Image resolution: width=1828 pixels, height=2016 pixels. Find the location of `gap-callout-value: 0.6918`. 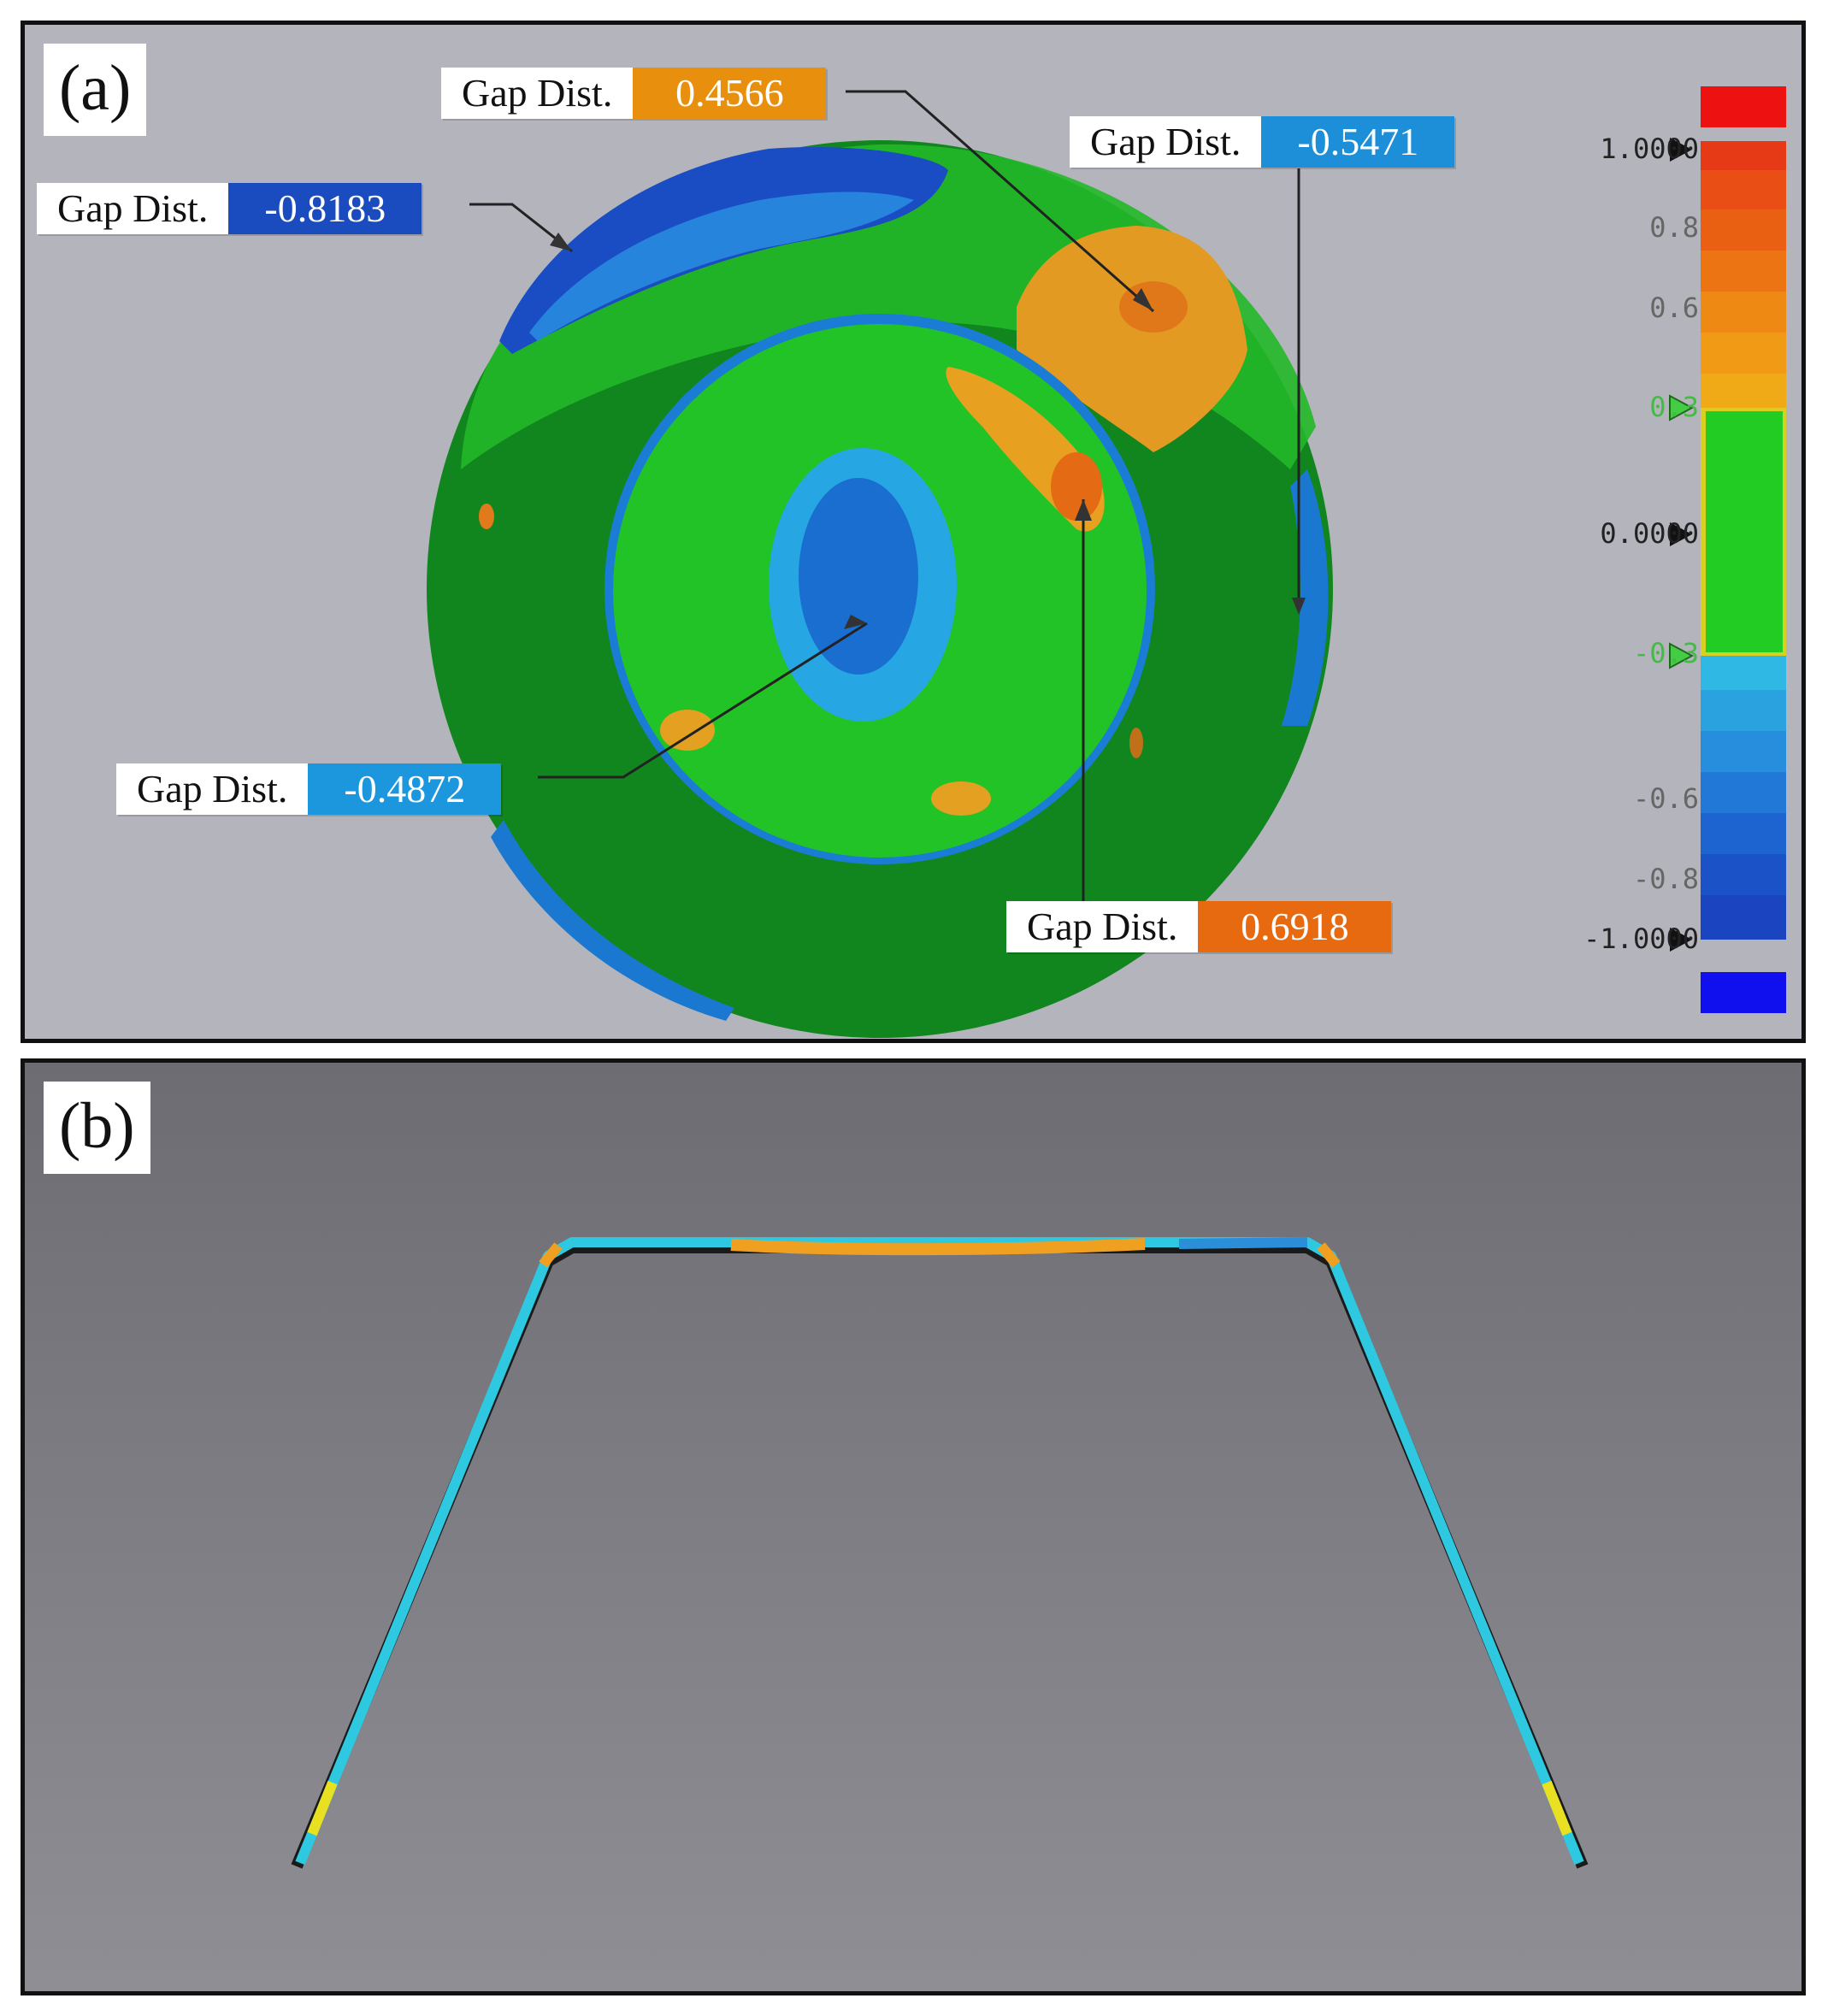

gap-callout-value: 0.6918 is located at coordinates (1295, 926).